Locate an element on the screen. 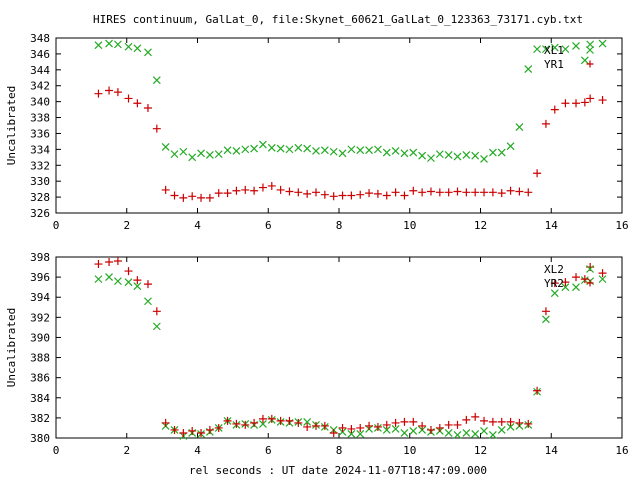 The image size is (640, 480). x-tick-label: 0 is located at coordinates (56, 225).